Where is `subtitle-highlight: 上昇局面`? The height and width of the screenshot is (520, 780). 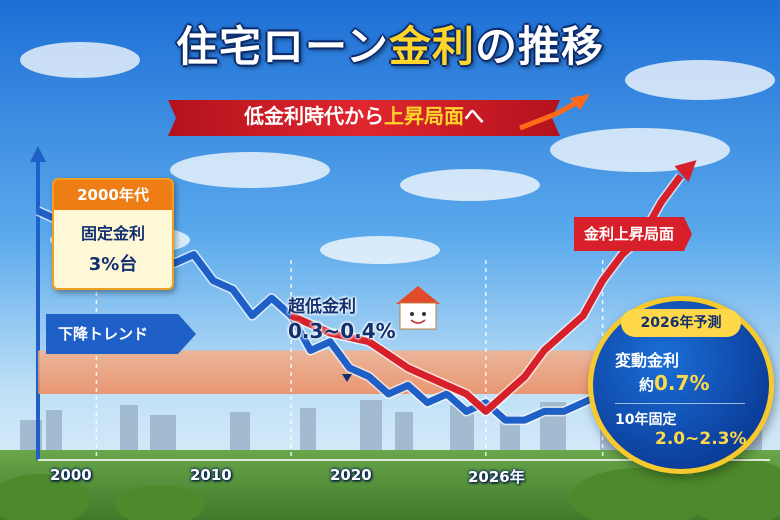 subtitle-highlight: 上昇局面 is located at coordinates (424, 116).